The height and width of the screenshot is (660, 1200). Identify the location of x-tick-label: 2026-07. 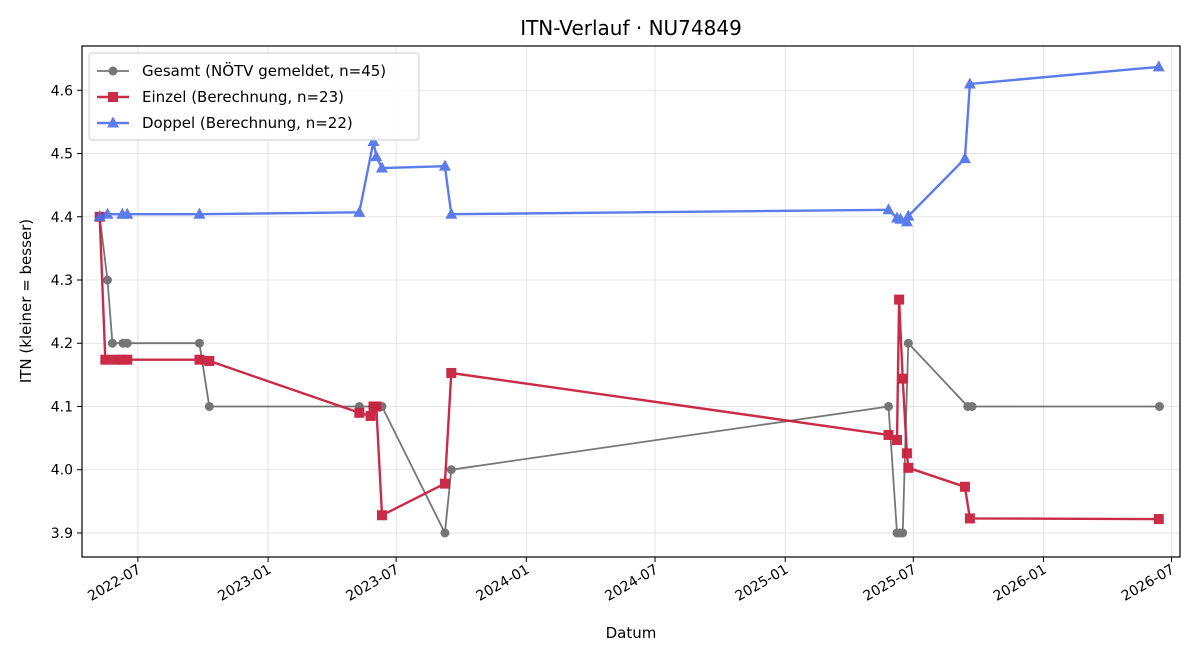
(1148, 583).